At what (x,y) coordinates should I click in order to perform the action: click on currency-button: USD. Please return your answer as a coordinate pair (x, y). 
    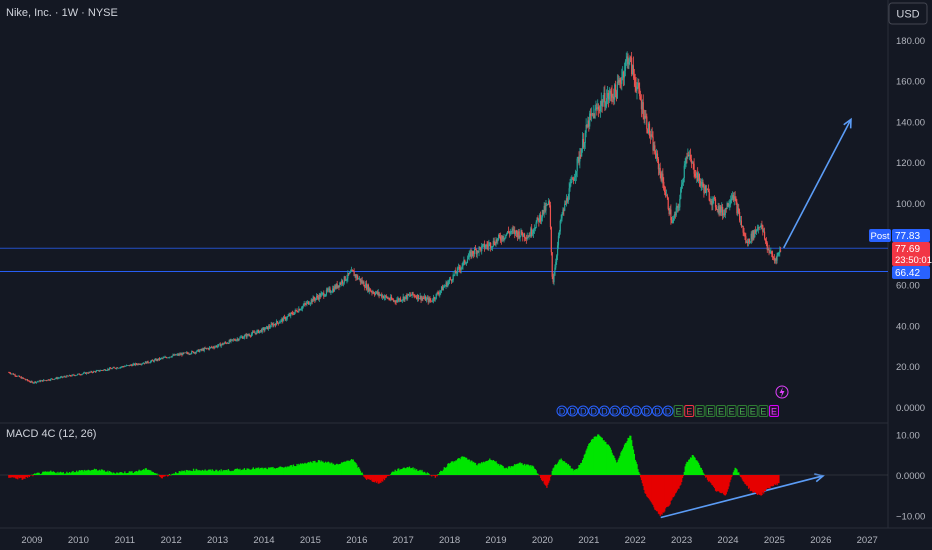
    Looking at the image, I should click on (908, 13).